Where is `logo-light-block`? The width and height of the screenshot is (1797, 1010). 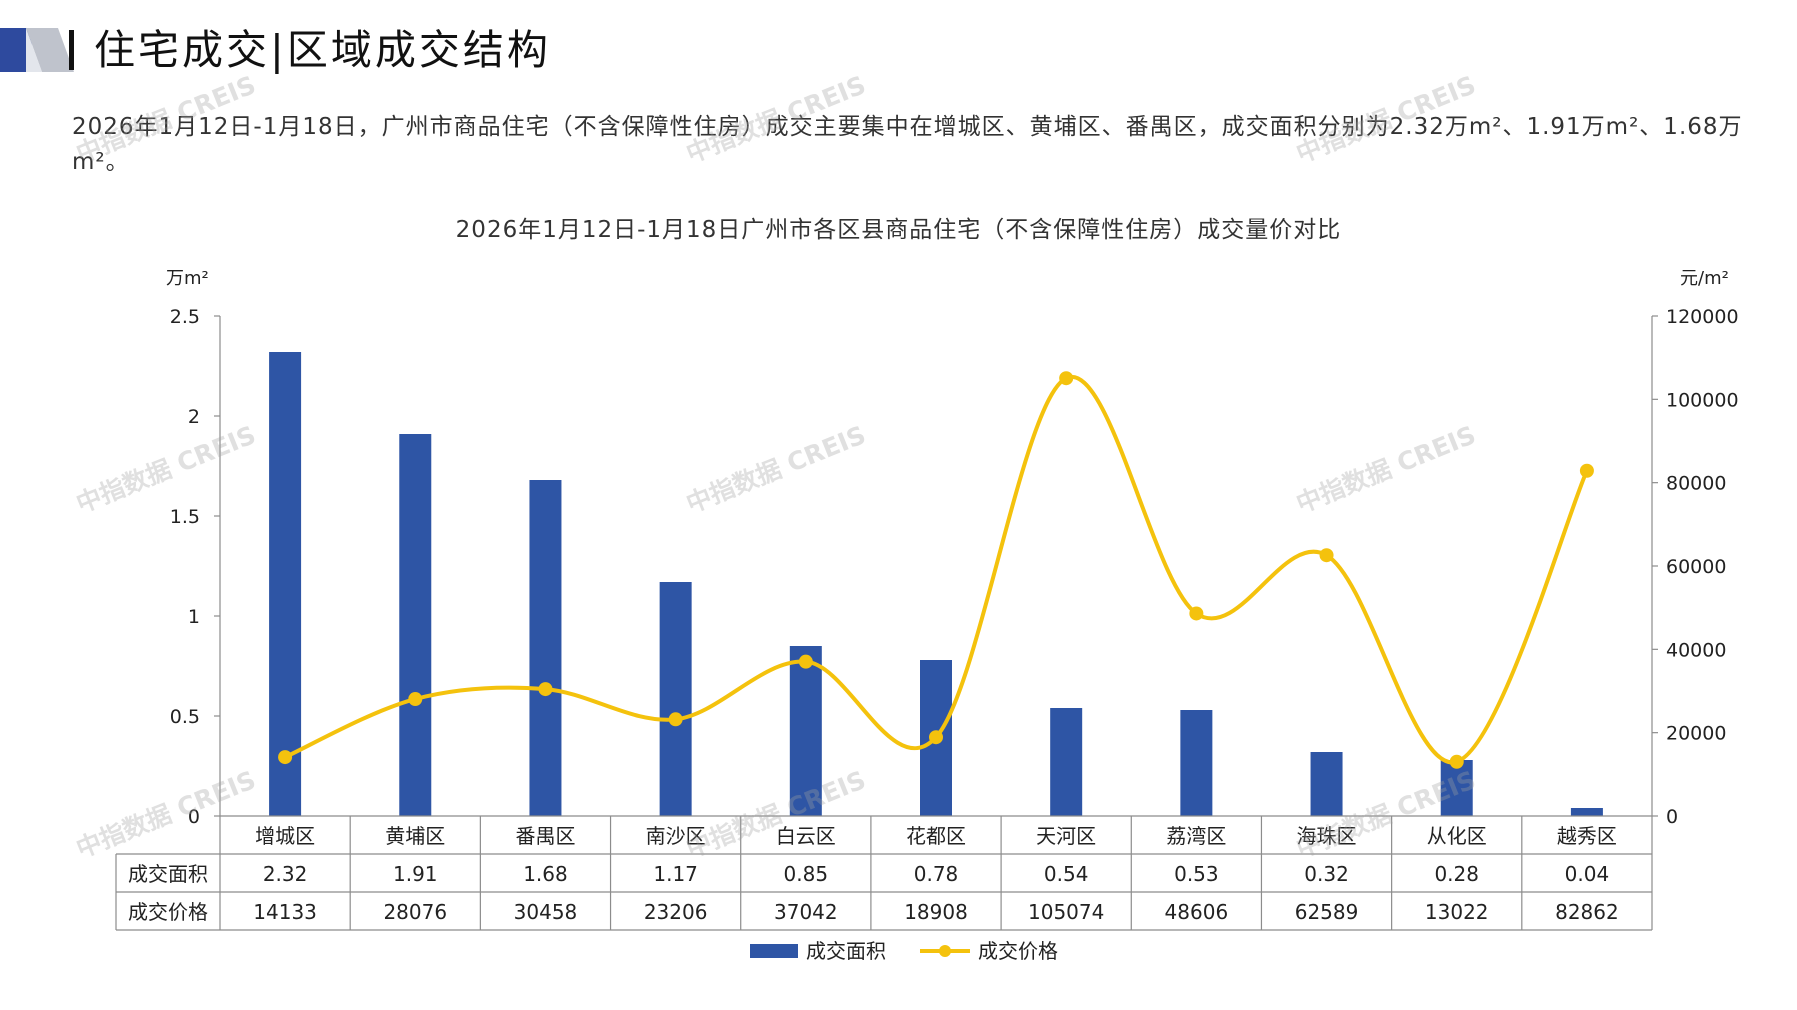 logo-light-block is located at coordinates (34, 50).